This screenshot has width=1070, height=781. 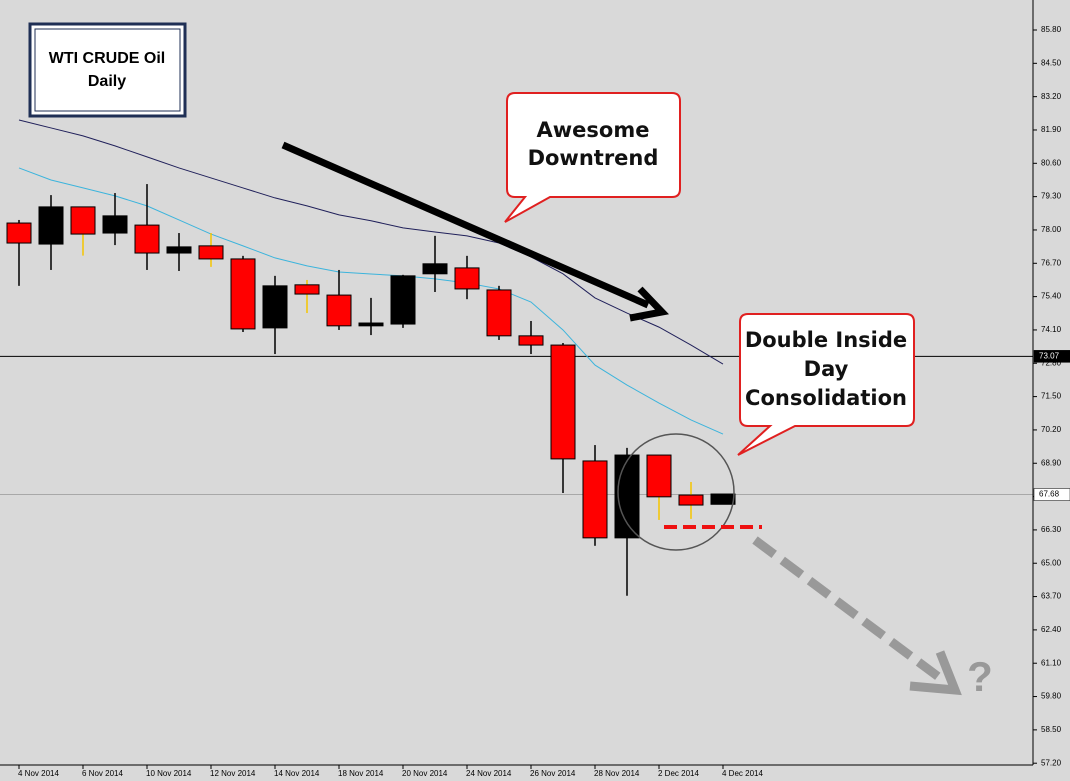 I want to click on y-tick-label: 58.50, so click(x=1051, y=729).